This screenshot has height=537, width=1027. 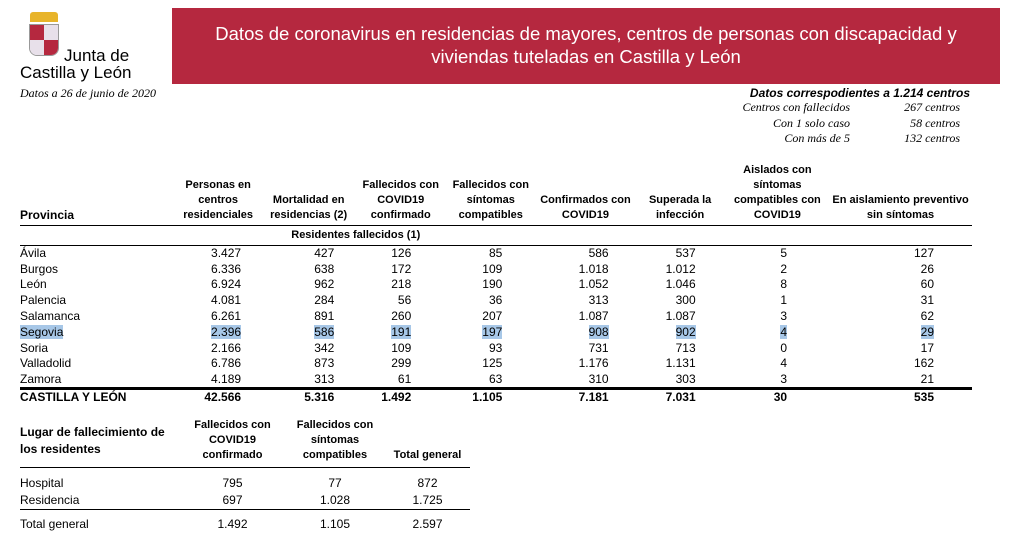 I want to click on province-cell: León, so click(x=97, y=285).